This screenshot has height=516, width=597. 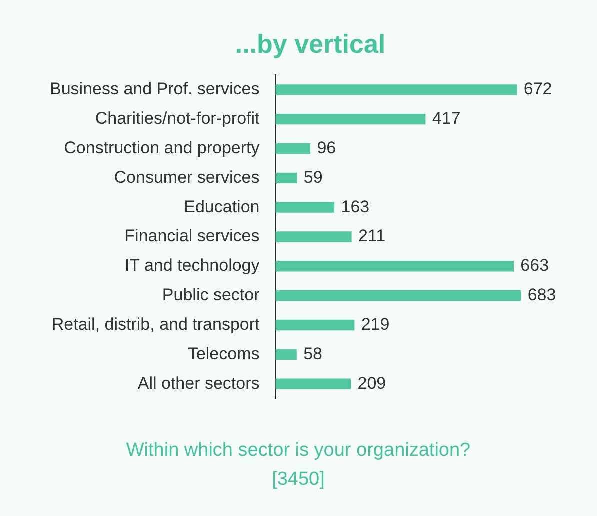 What do you see at coordinates (372, 383) in the screenshot?
I see `data-label: 209` at bounding box center [372, 383].